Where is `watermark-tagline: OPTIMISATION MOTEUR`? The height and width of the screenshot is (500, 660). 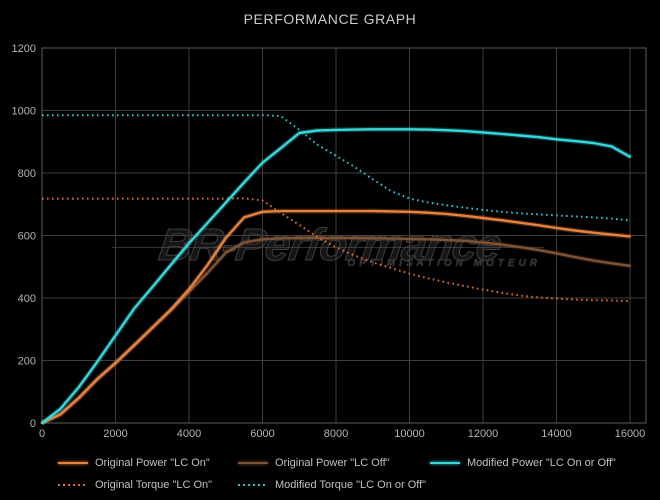 watermark-tagline: OPTIMISATION MOTEUR is located at coordinates (444, 263).